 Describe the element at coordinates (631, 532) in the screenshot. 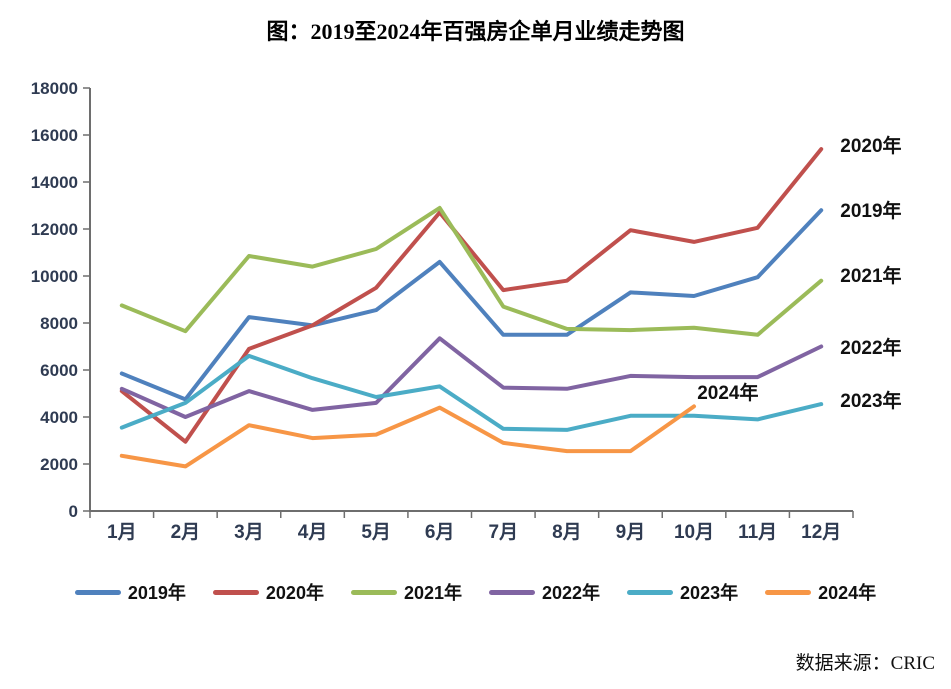

I see `x-axis-label: 9月` at that location.